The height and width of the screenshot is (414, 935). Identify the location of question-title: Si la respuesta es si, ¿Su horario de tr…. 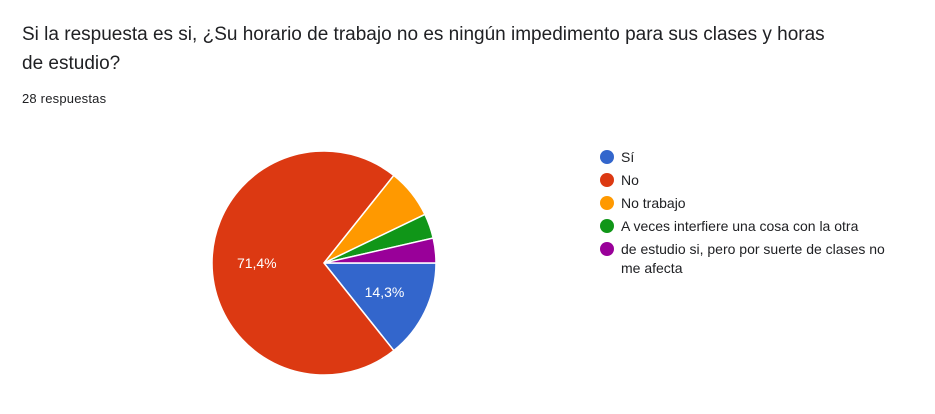
(423, 49).